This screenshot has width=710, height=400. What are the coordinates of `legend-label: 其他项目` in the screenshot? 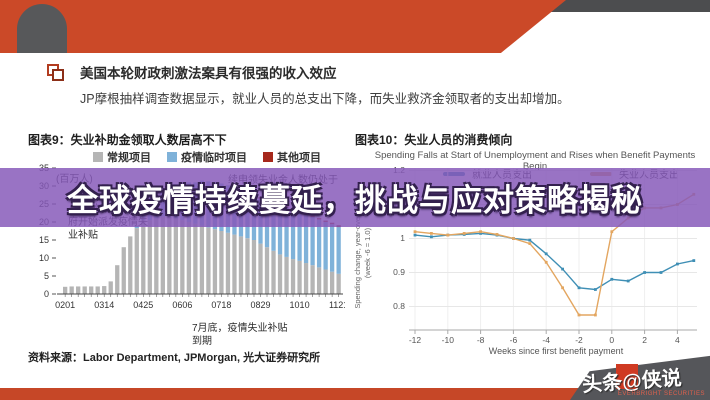 It's located at (299, 158).